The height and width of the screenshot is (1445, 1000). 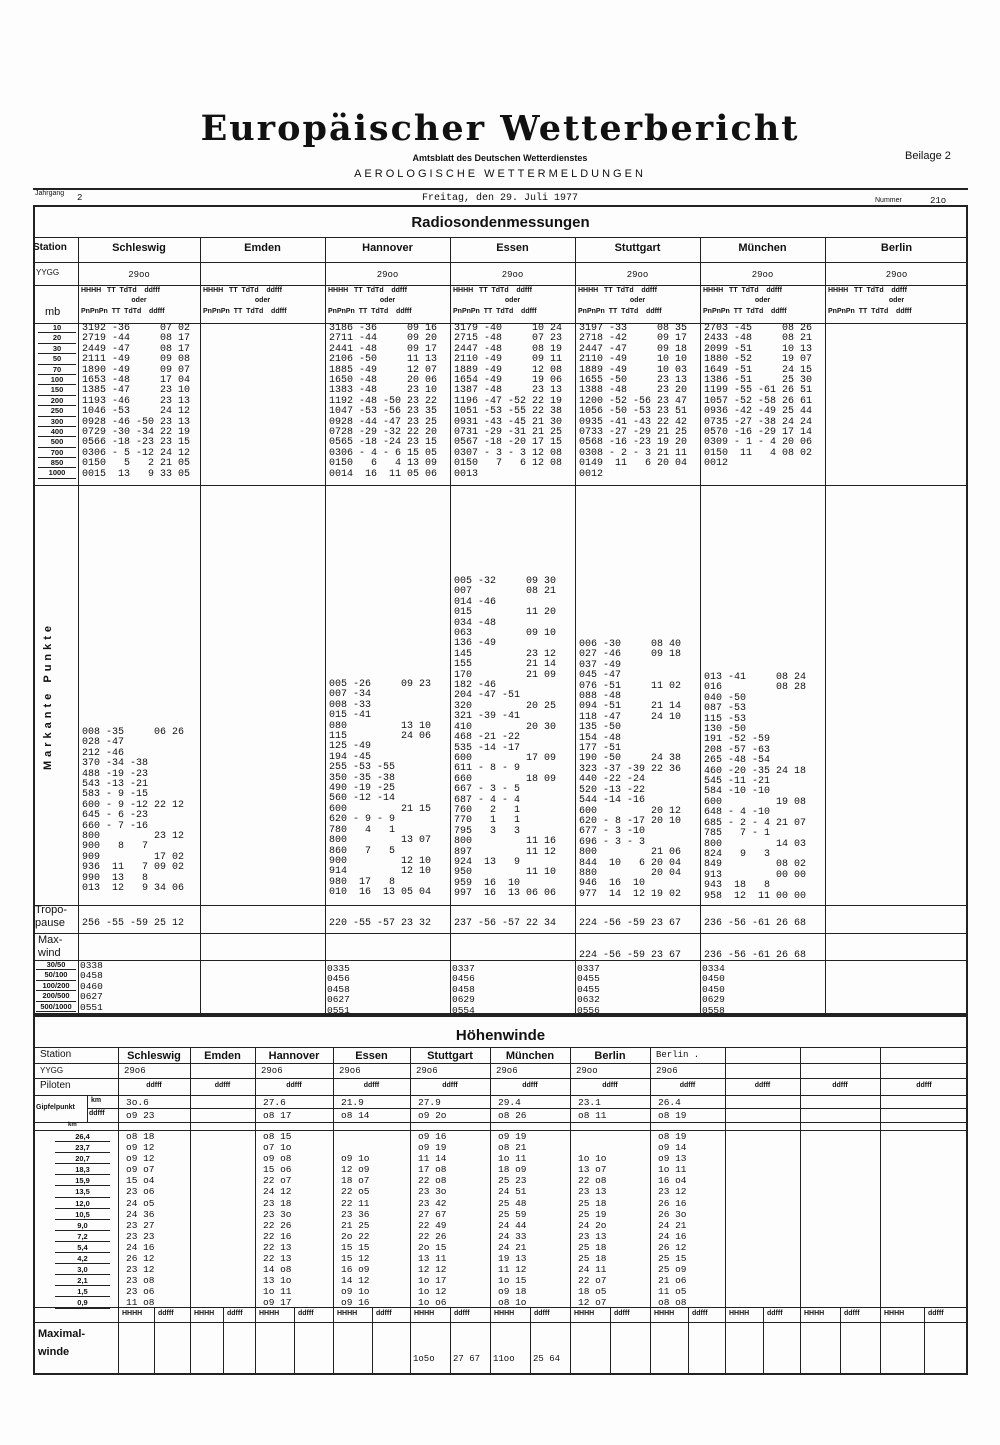 I want to click on level-row: 0735 -27 -38 24 24, so click(x=758, y=422).